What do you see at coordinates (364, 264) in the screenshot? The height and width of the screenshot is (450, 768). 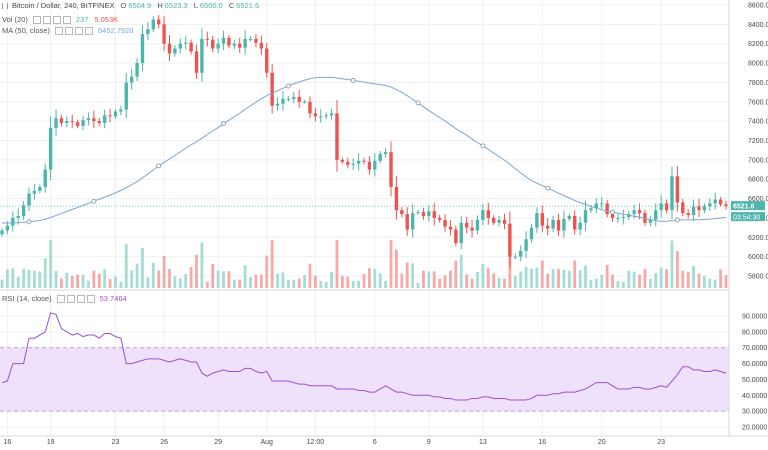 I see `volume-bars` at bounding box center [364, 264].